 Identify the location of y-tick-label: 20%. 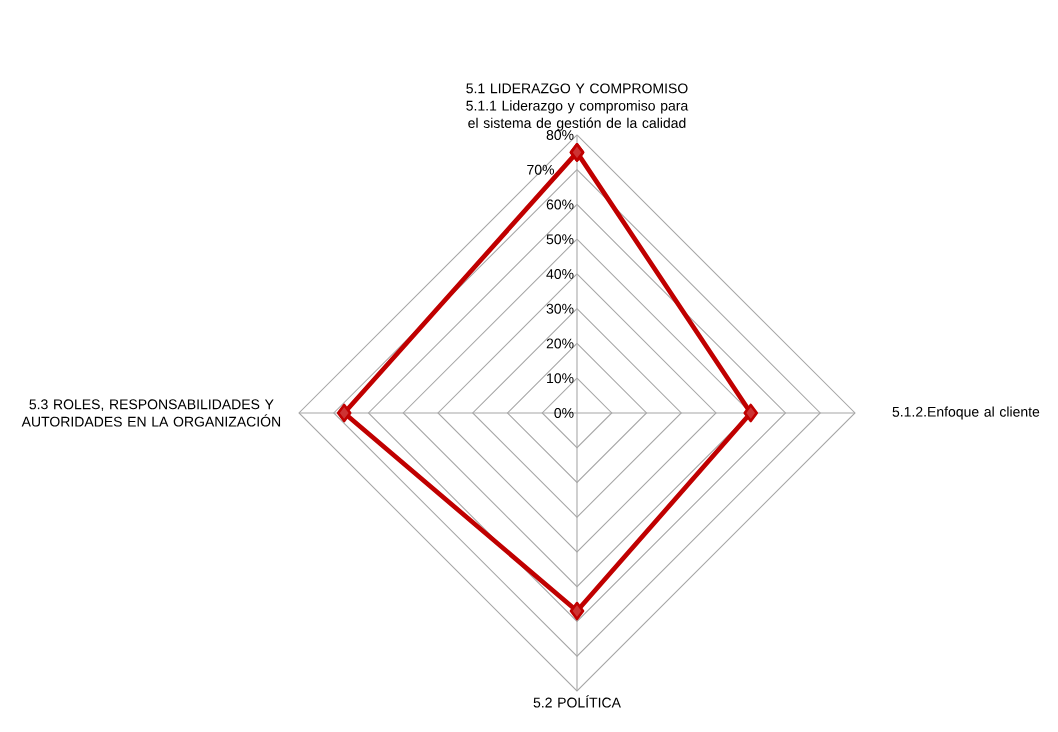
(560, 343).